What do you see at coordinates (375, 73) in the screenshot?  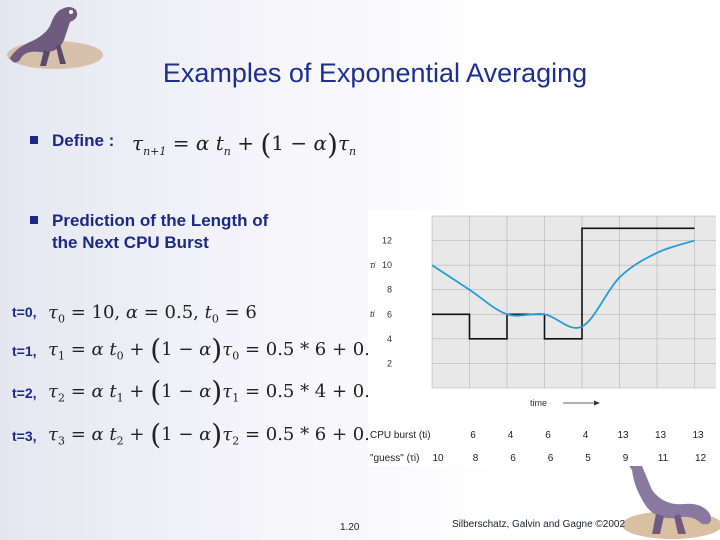 I see `slide-title: Examples of Exponential Averaging` at bounding box center [375, 73].